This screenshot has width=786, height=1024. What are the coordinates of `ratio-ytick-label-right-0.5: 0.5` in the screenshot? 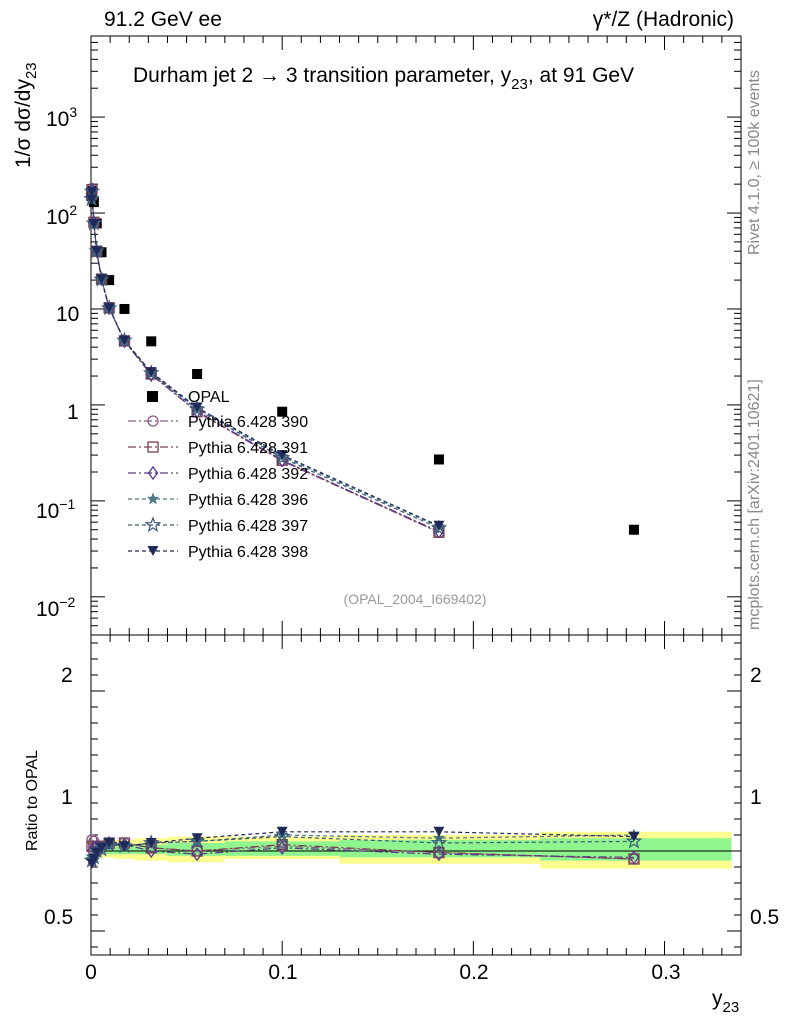 It's located at (764, 917).